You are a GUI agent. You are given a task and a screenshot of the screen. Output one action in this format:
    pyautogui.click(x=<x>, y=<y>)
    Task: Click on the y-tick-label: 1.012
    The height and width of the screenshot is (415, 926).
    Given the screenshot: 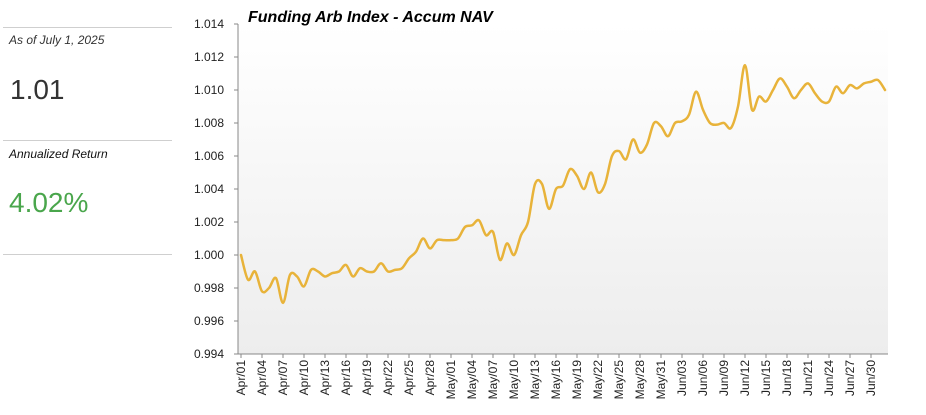 What is the action you would take?
    pyautogui.click(x=209, y=57)
    